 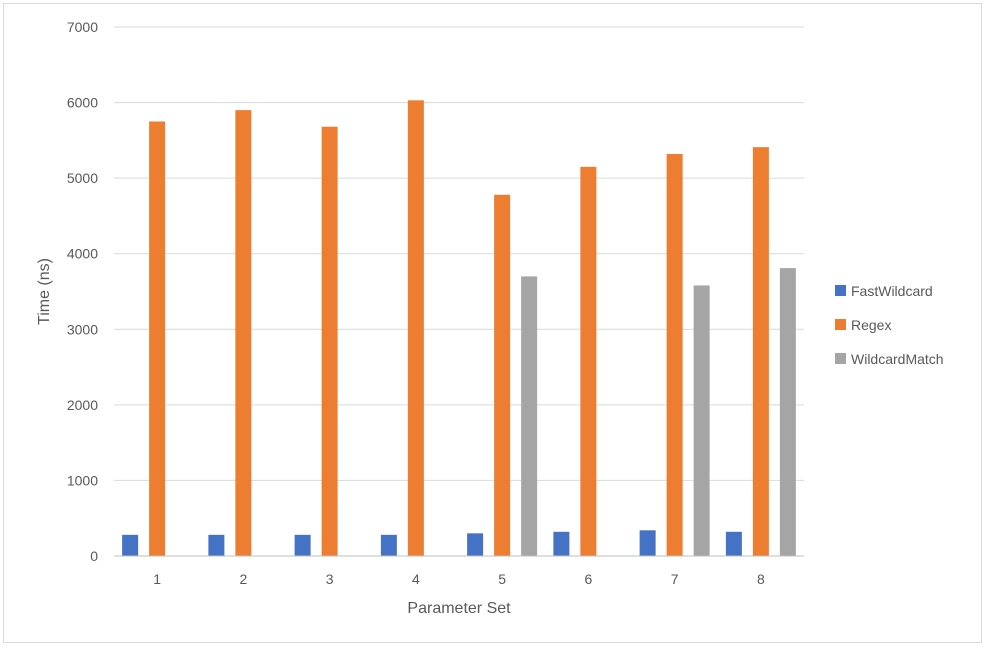 What do you see at coordinates (840, 290) in the screenshot?
I see `legend-swatch-fastwildcard` at bounding box center [840, 290].